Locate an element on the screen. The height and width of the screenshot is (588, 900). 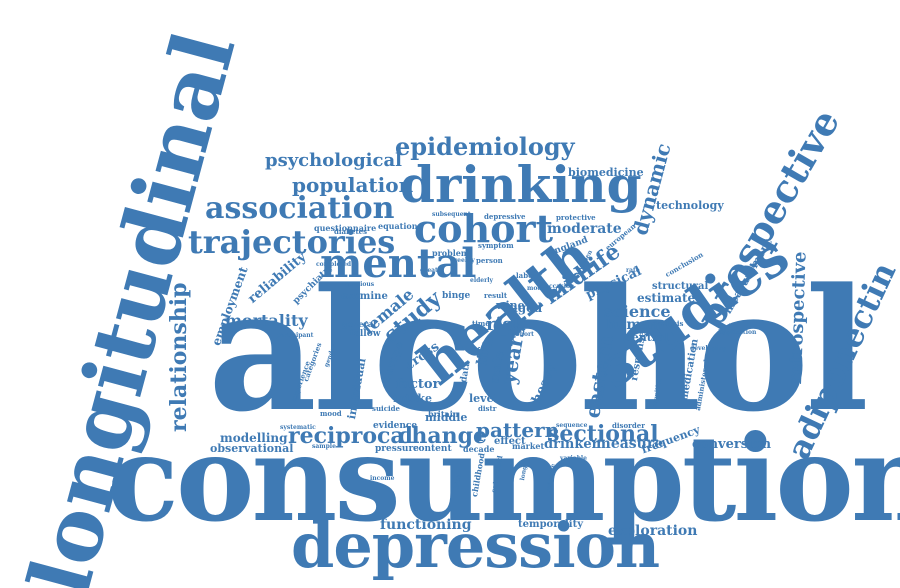
word-evidence: evidence is located at coordinates (395, 426).